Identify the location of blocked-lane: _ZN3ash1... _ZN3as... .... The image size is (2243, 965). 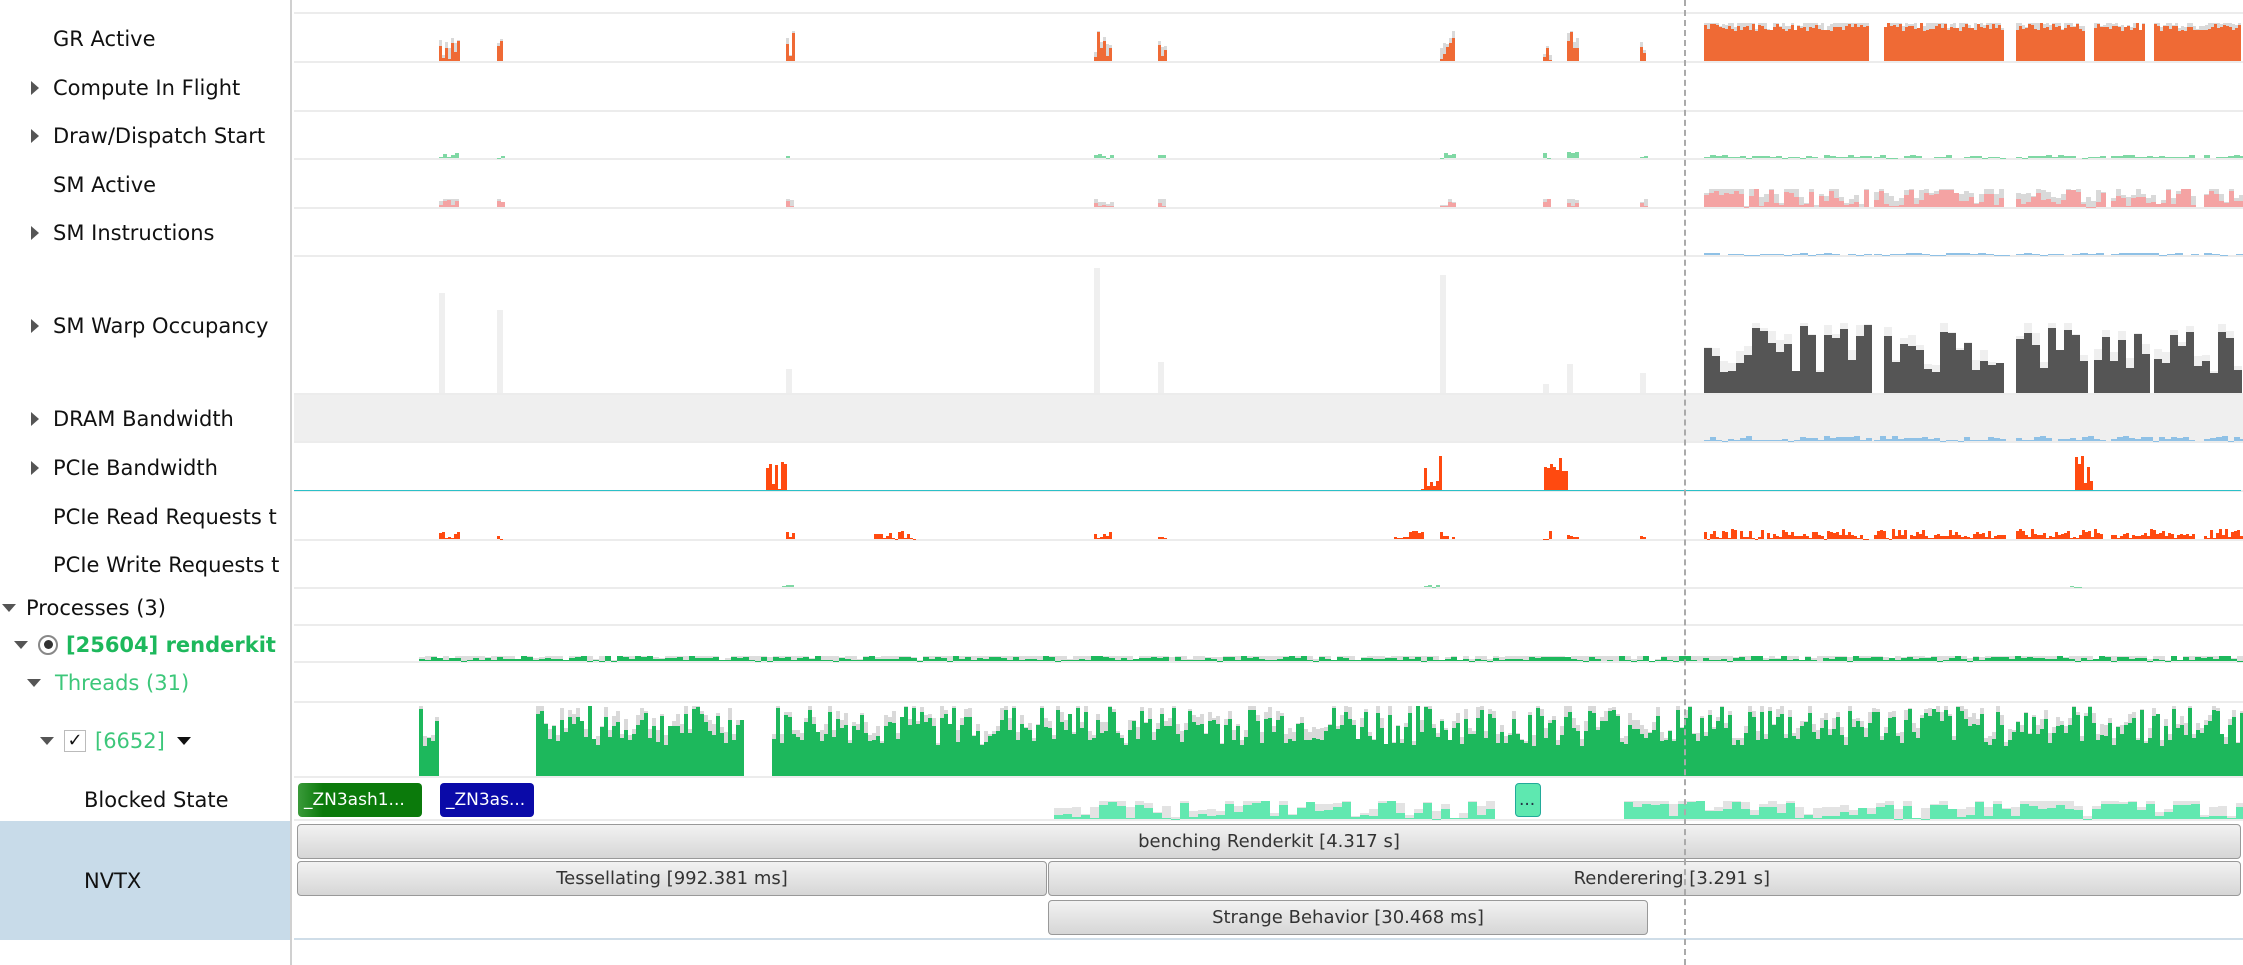
(1268, 799).